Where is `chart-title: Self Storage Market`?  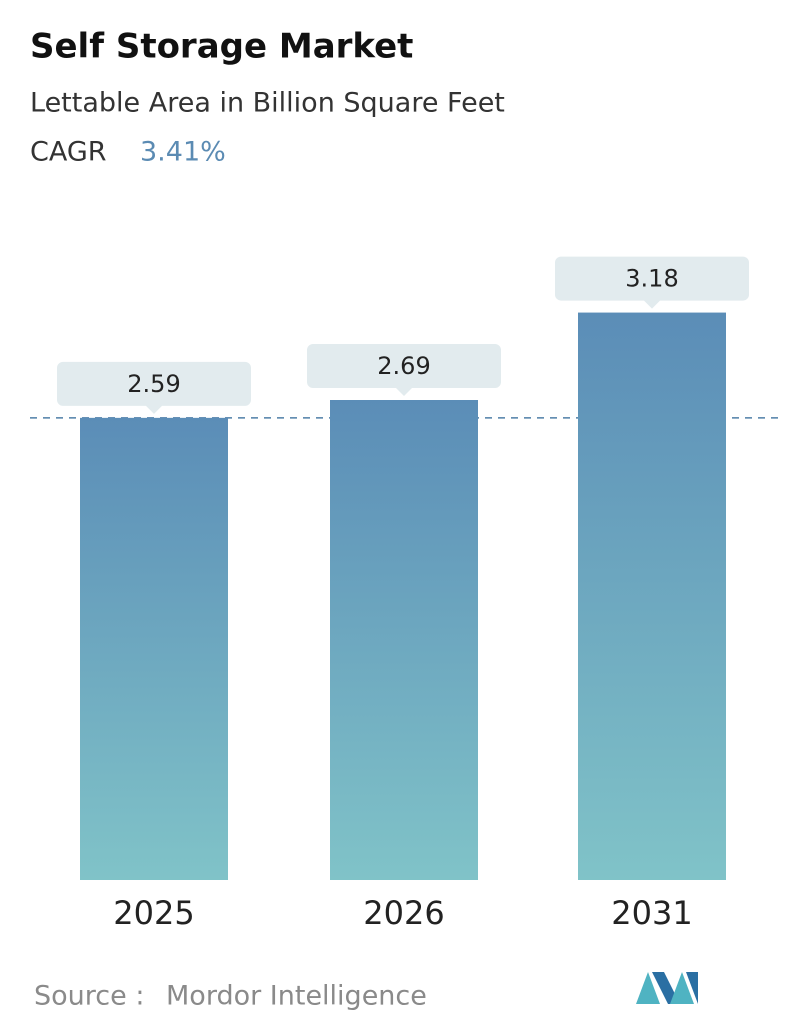 chart-title: Self Storage Market is located at coordinates (221, 47).